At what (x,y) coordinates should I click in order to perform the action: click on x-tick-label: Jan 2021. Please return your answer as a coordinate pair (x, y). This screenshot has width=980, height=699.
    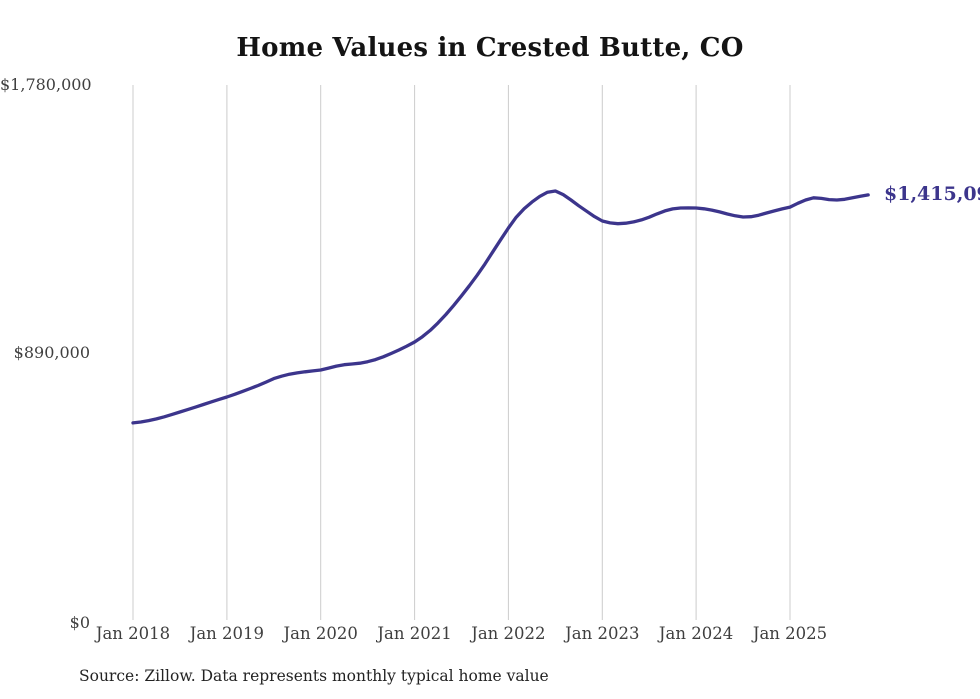
    Looking at the image, I should click on (414, 633).